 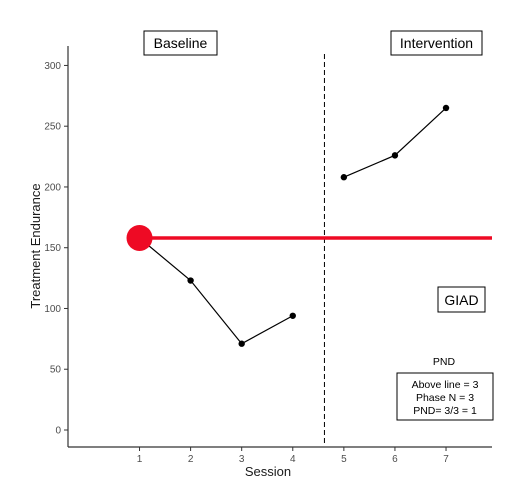 What do you see at coordinates (52, 66) in the screenshot?
I see `y-tick-label: 300` at bounding box center [52, 66].